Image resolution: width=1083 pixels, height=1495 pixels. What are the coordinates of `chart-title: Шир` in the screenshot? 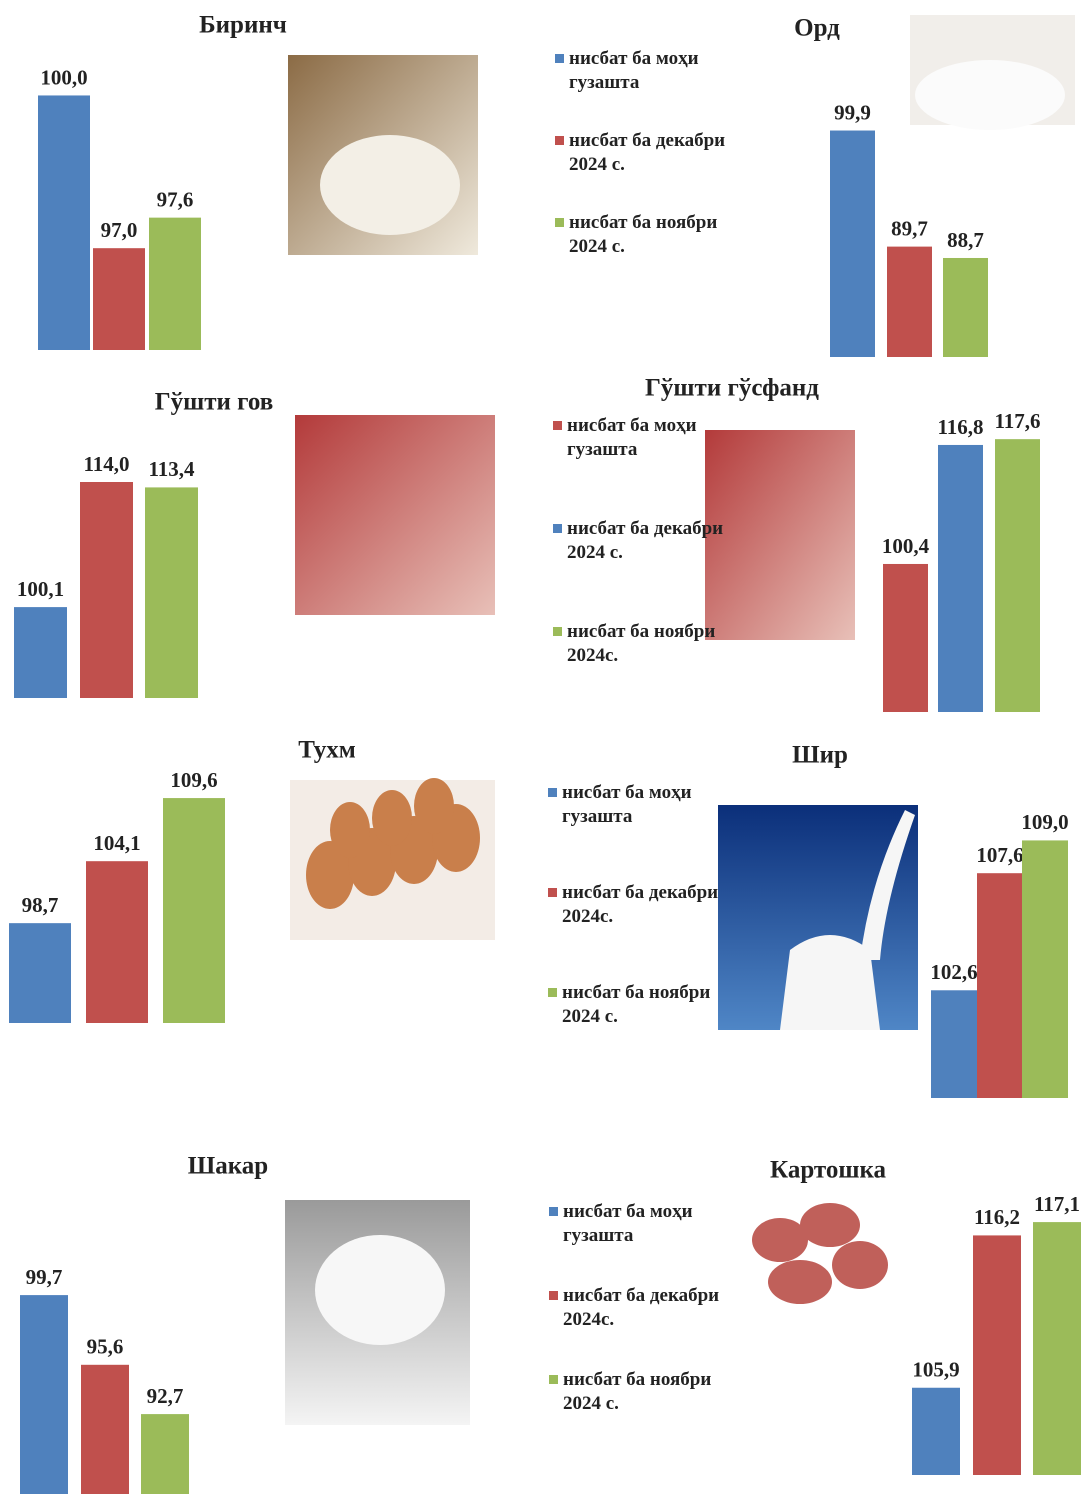 It's located at (820, 755).